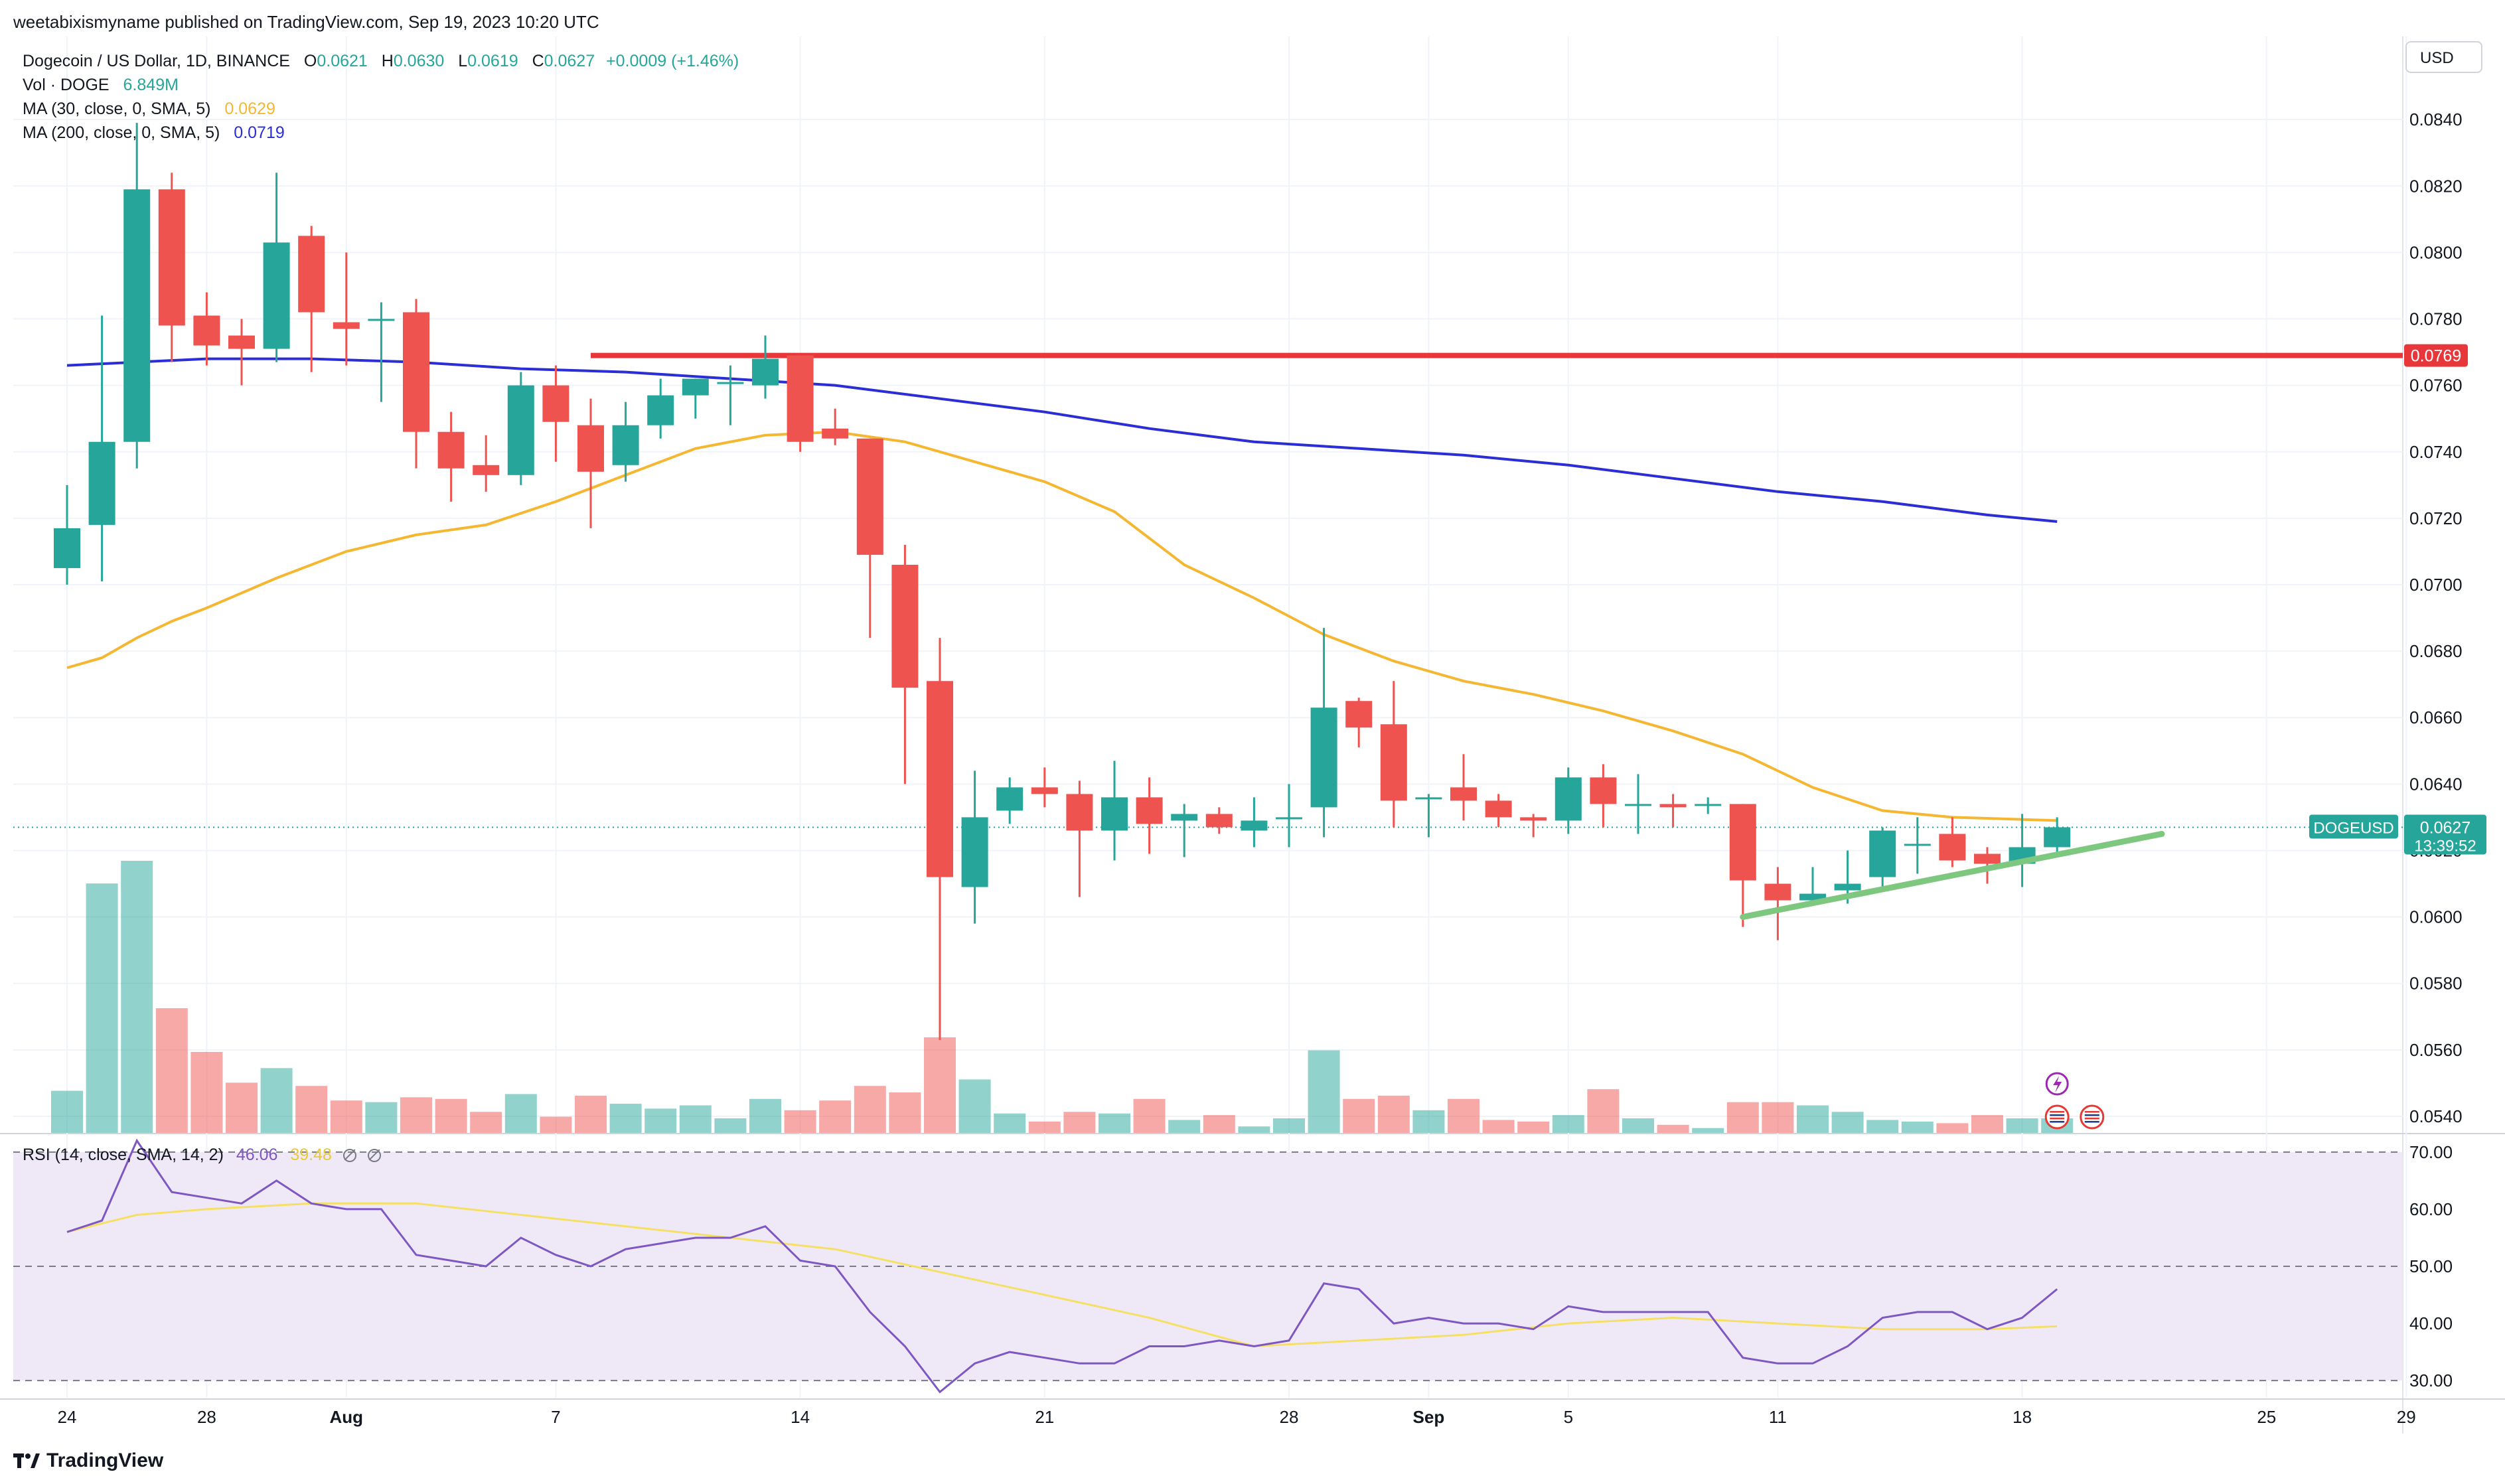  Describe the element at coordinates (336, 61) in the screenshot. I see `ohlc-open: O0.0621` at that location.